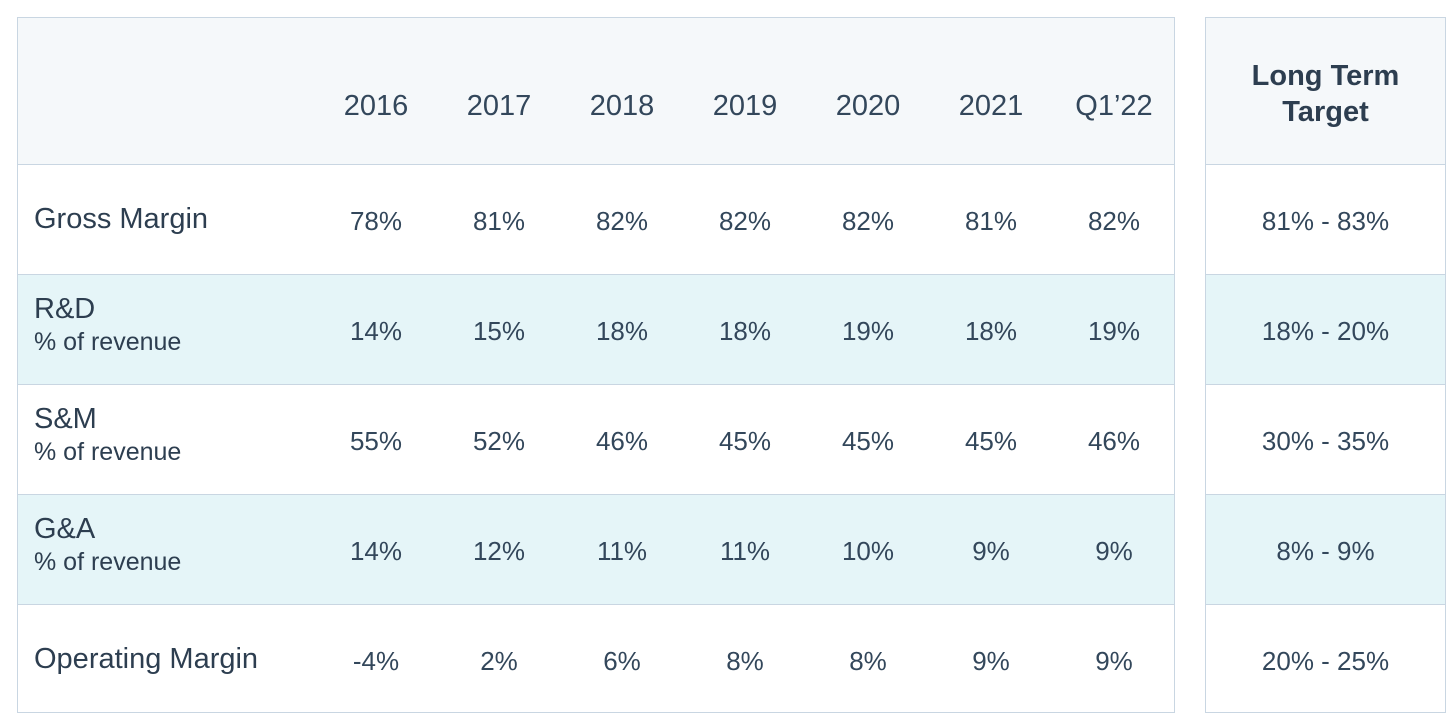 This screenshot has height=720, width=1456. Describe the element at coordinates (121, 219) in the screenshot. I see `row-label: Gross Margin` at that location.